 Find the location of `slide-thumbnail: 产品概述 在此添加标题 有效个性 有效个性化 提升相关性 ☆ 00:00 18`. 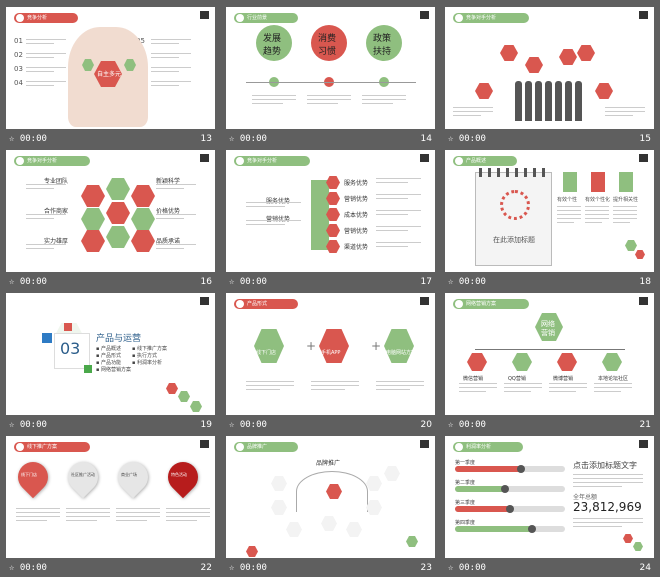

slide-thumbnail: 产品概述 在此添加标题 有效个性 有效个性化 提升相关性 ☆ 00:00 18 is located at coordinates (549, 220).